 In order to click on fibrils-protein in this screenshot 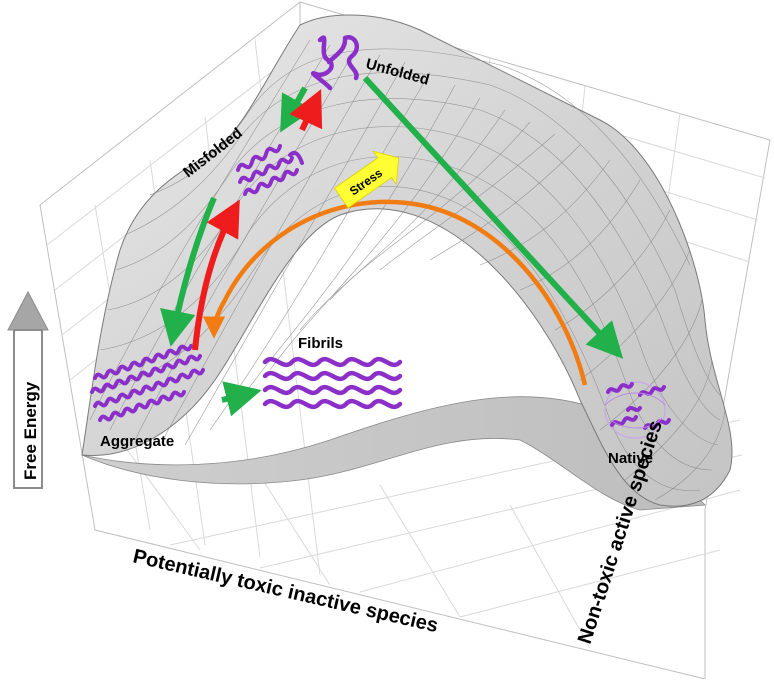, I will do `click(332, 383)`.